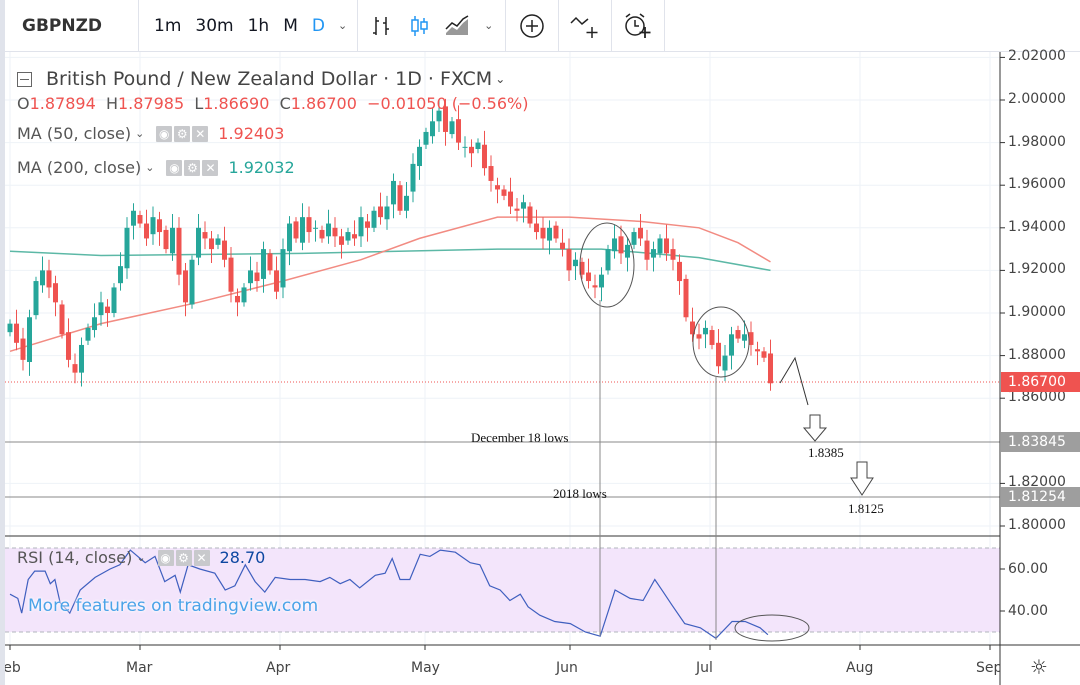 This screenshot has width=1080, height=685. What do you see at coordinates (419, 26) in the screenshot?
I see `candles-chart-icon` at bounding box center [419, 26].